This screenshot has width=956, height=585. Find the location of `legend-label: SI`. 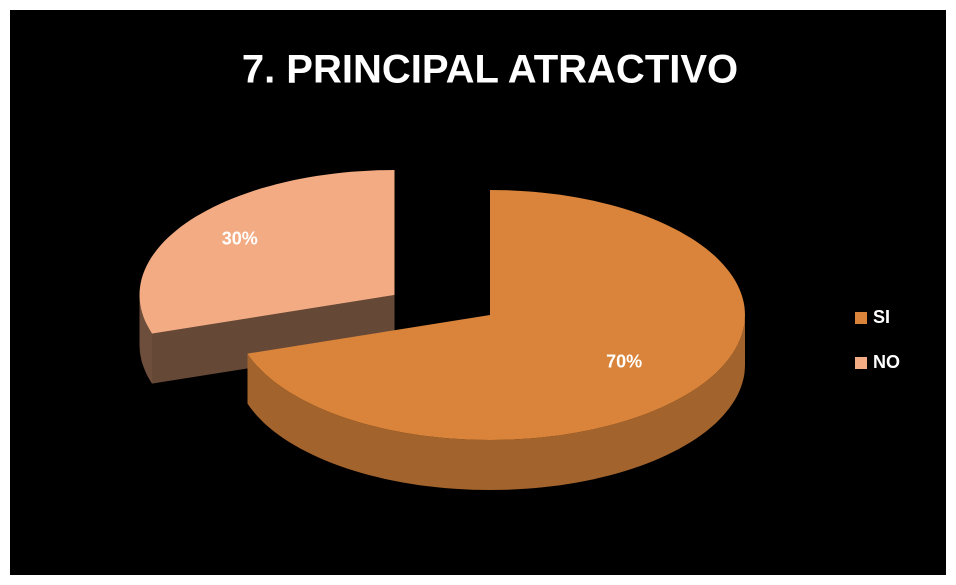

legend-label: SI is located at coordinates (881, 317).